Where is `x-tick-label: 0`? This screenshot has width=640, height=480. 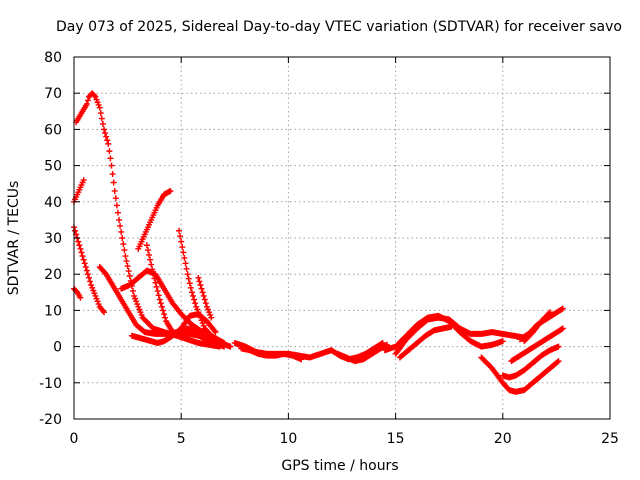 x-tick-label: 0 is located at coordinates (74, 439).